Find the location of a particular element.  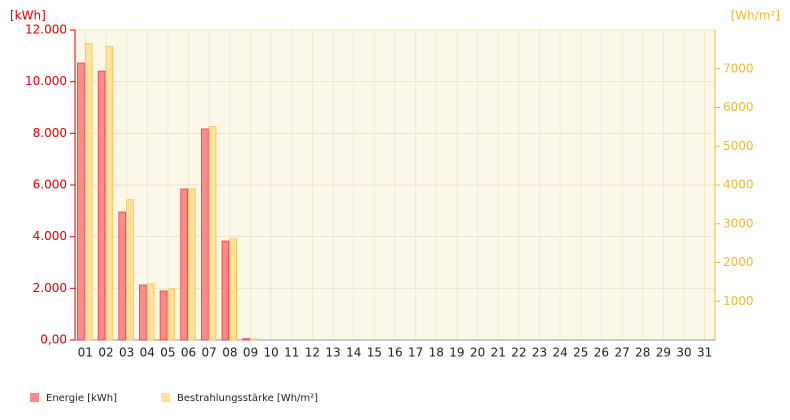

x-tick-label: 31 is located at coordinates (704, 353).